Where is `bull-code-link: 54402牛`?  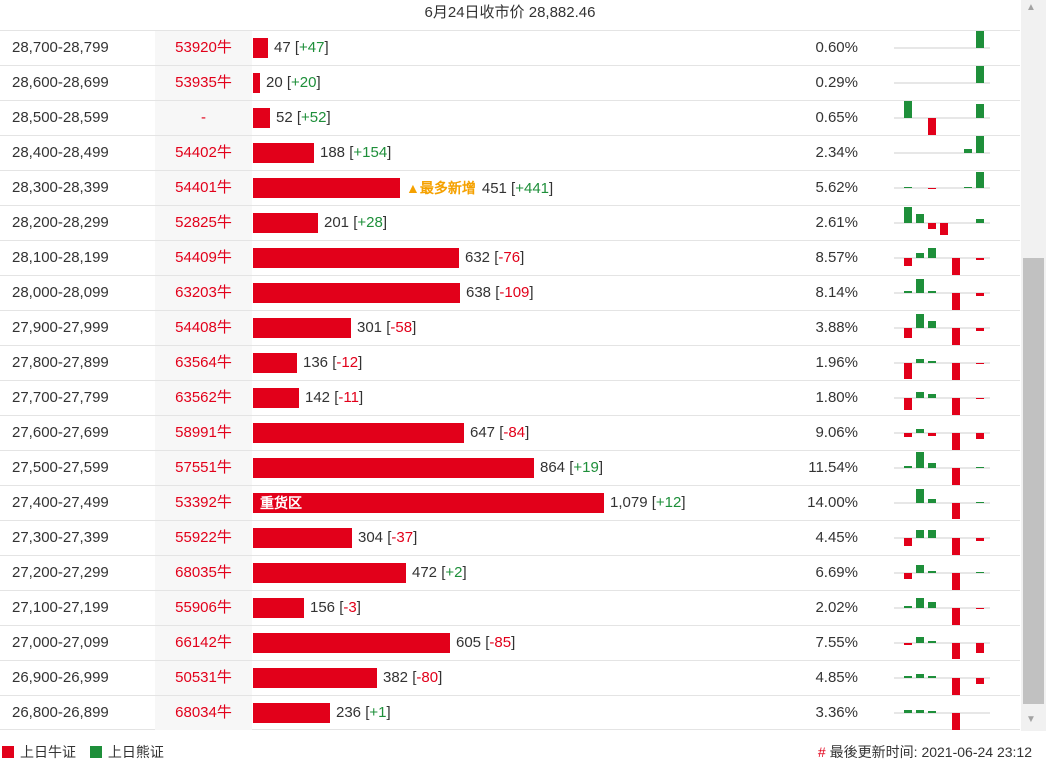
bull-code-link: 54402牛 is located at coordinates (203, 153).